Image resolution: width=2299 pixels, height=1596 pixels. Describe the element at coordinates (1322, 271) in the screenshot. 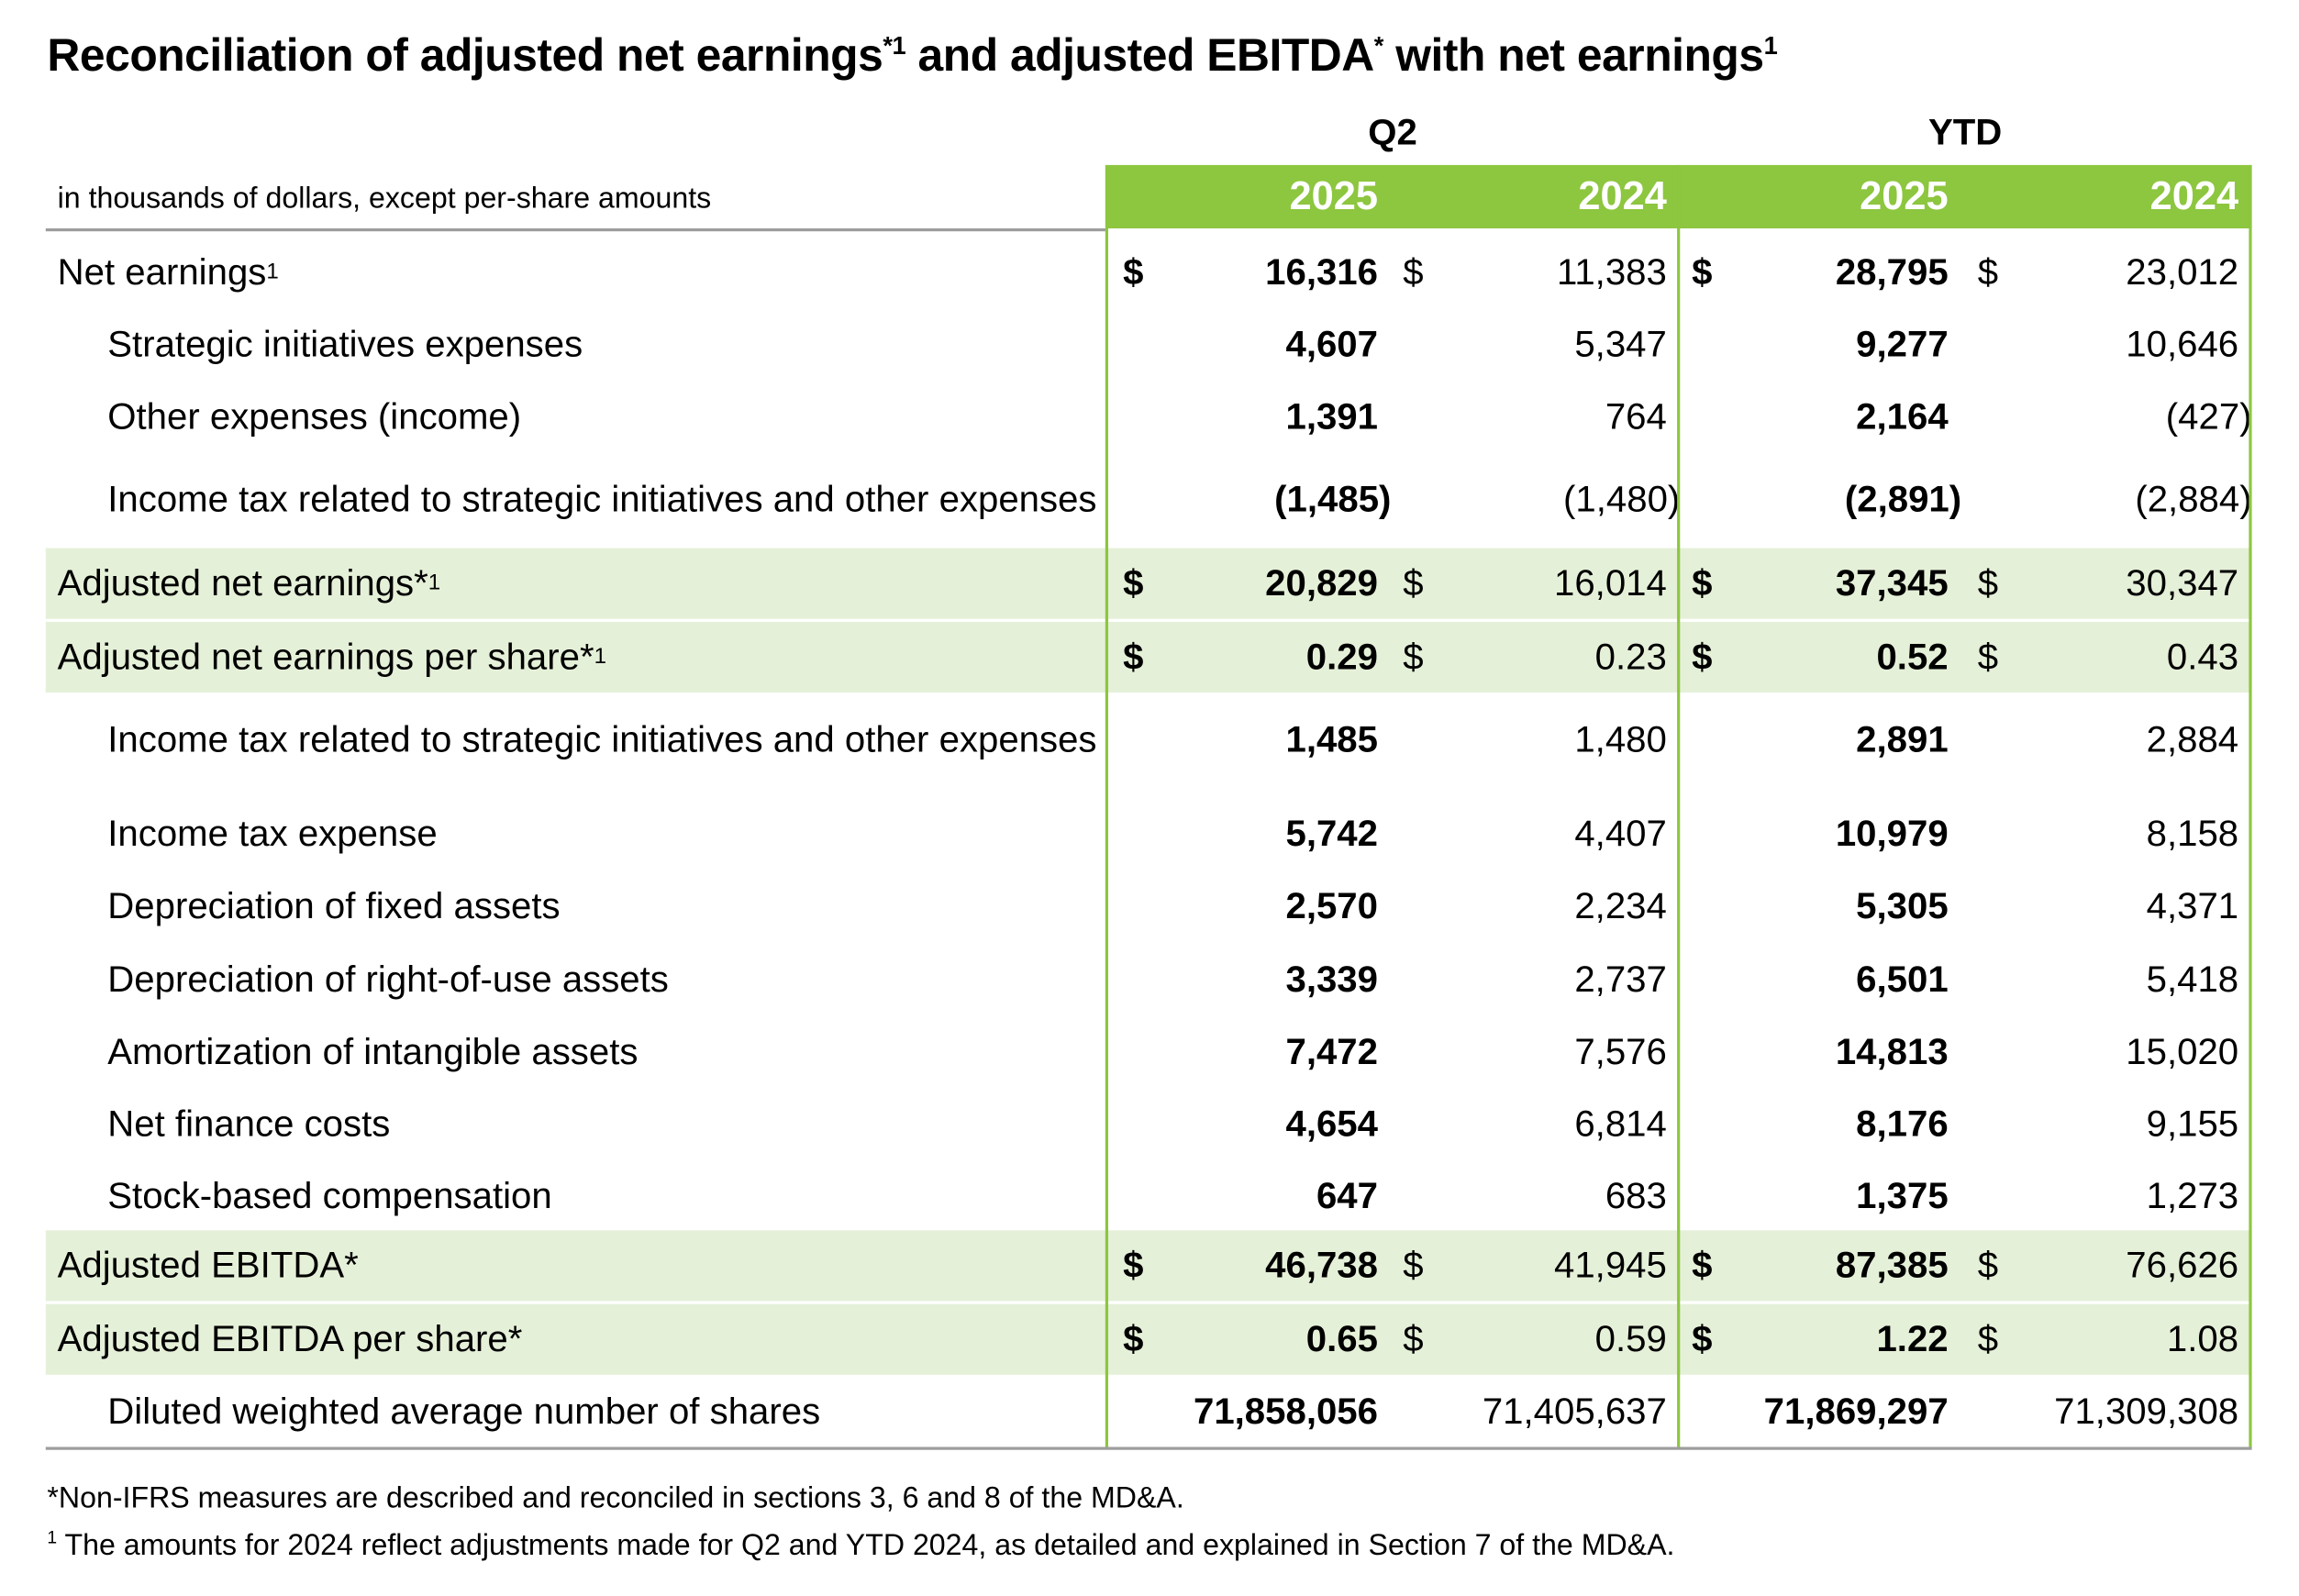

I see `value-cell: 16,316` at that location.